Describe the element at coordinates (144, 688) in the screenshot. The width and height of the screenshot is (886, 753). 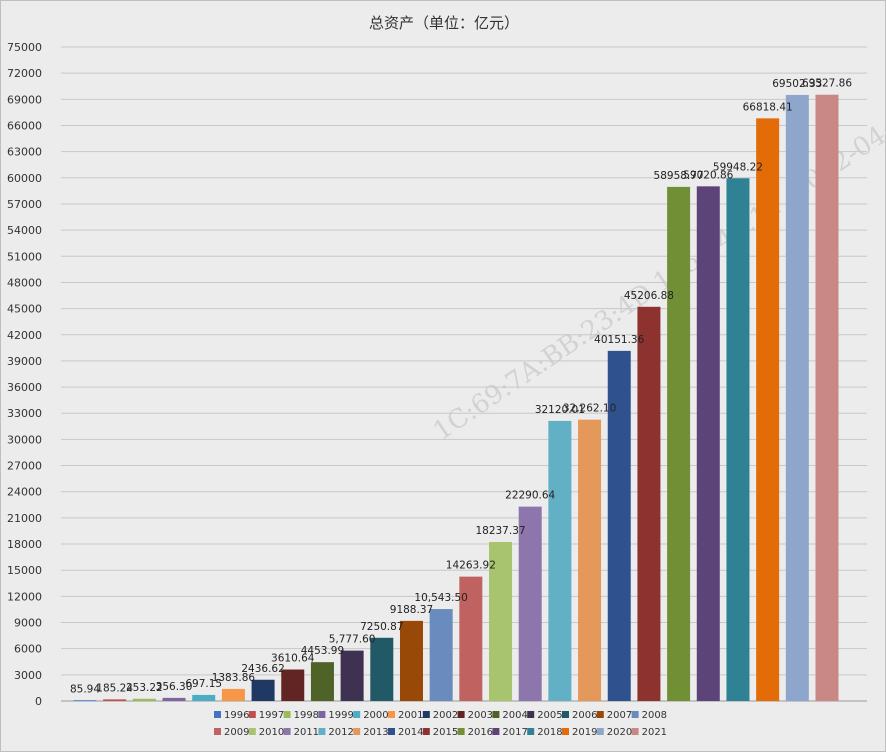
I see `data-label-1998: 253.22` at that location.